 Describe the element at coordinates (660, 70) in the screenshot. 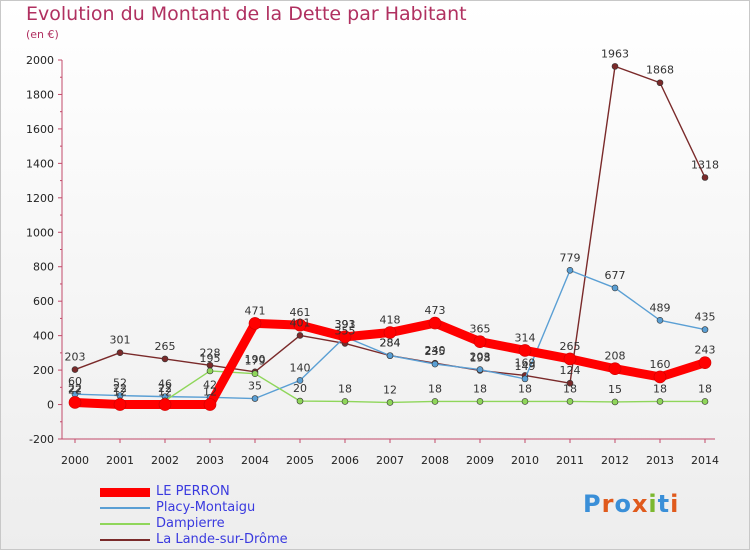

I see `data-label: 1868` at that location.